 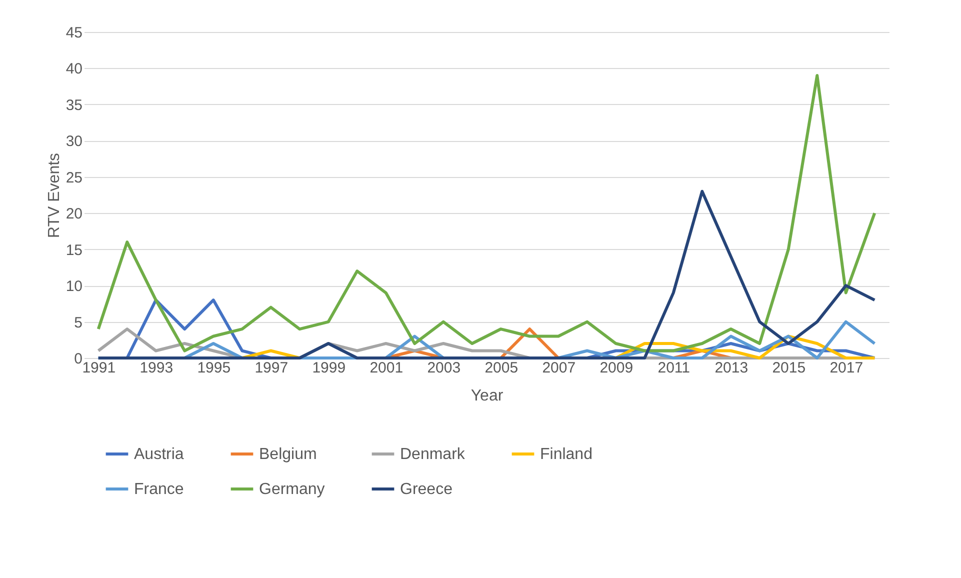 What do you see at coordinates (78, 359) in the screenshot?
I see `y-tick-label: 0` at bounding box center [78, 359].